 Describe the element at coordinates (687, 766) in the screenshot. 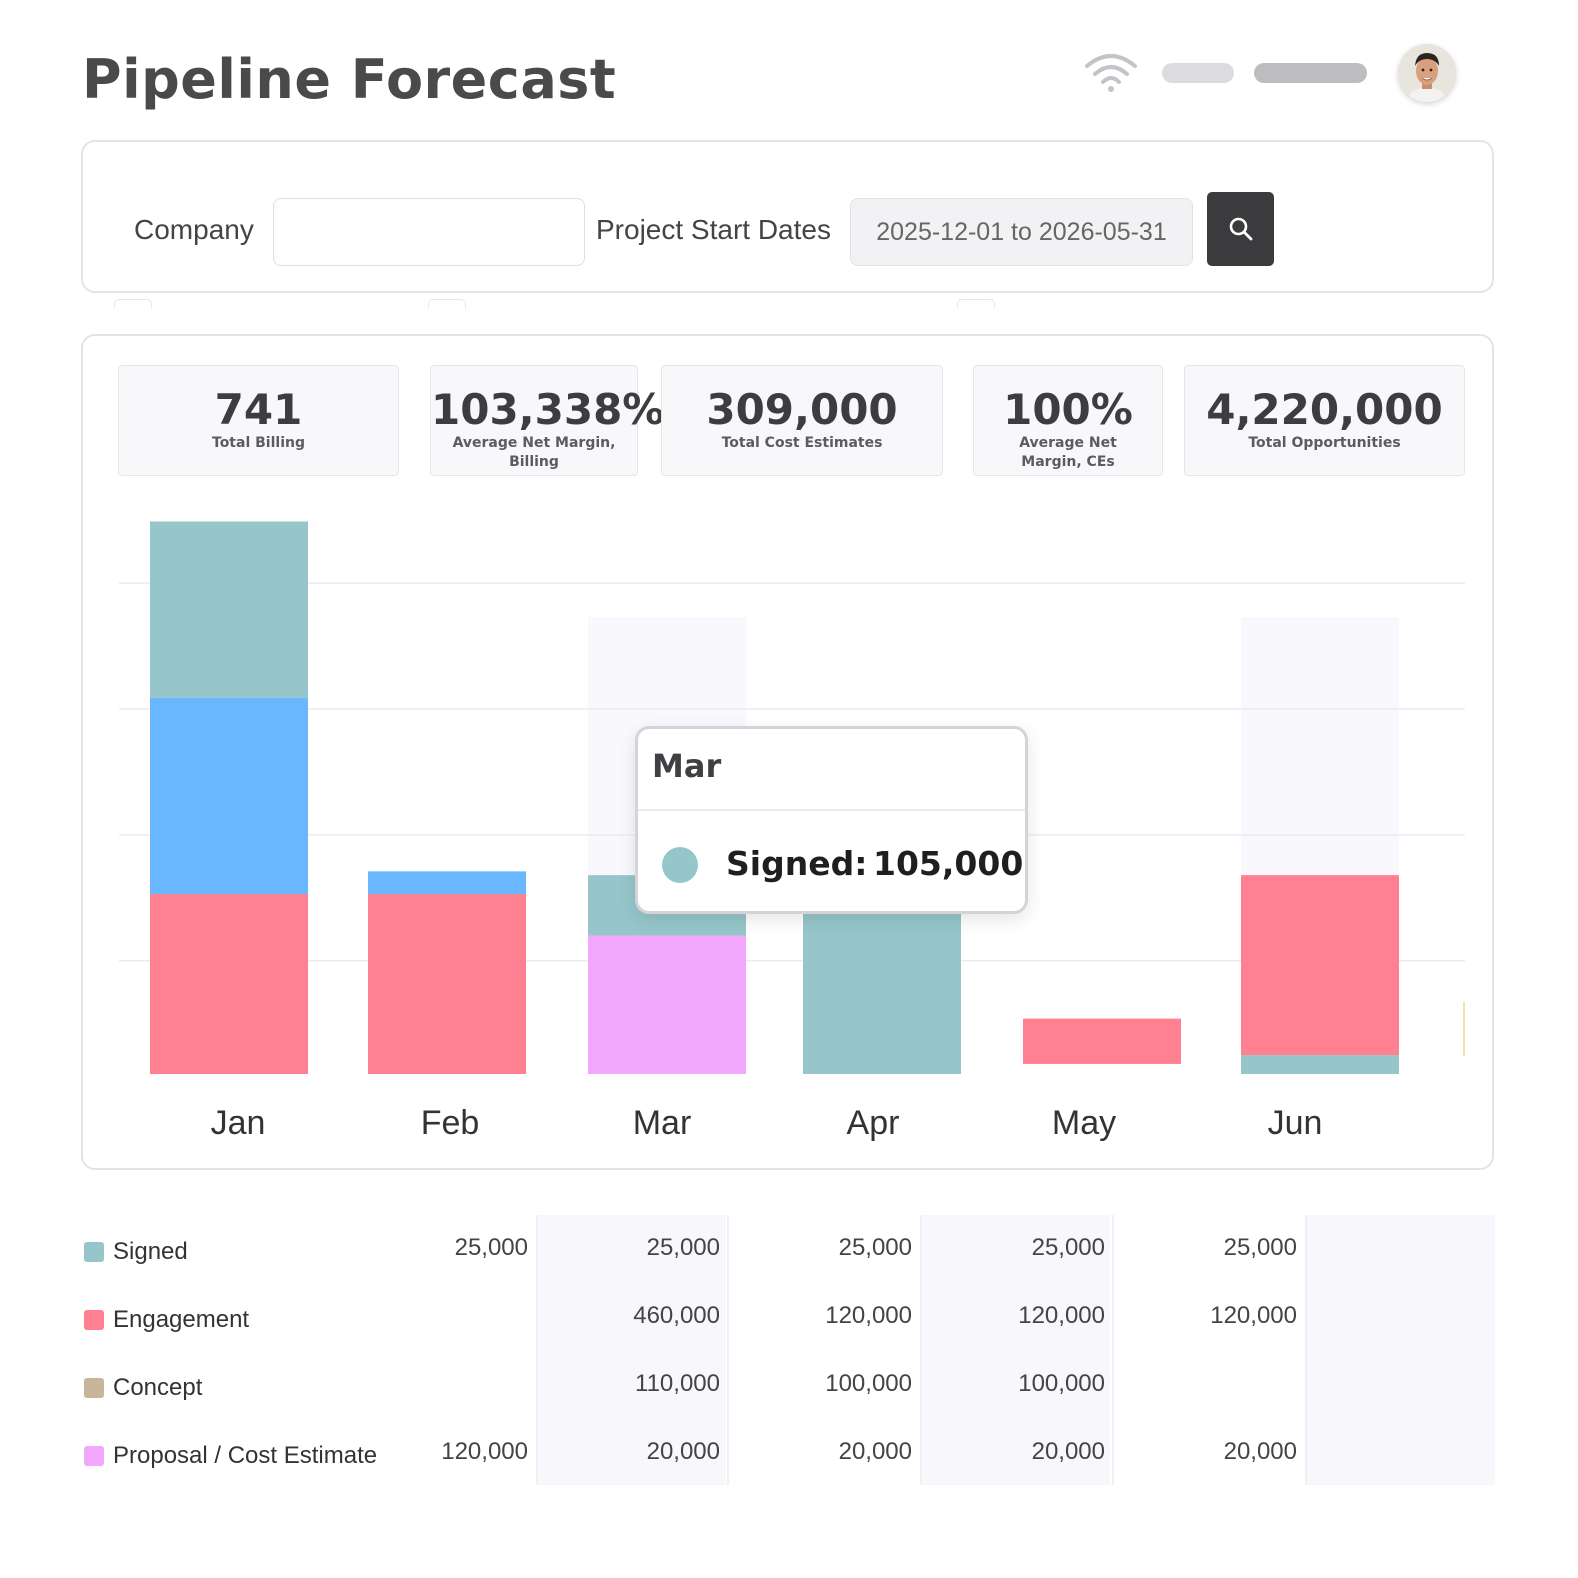

I see `tooltip-title: Mar` at that location.